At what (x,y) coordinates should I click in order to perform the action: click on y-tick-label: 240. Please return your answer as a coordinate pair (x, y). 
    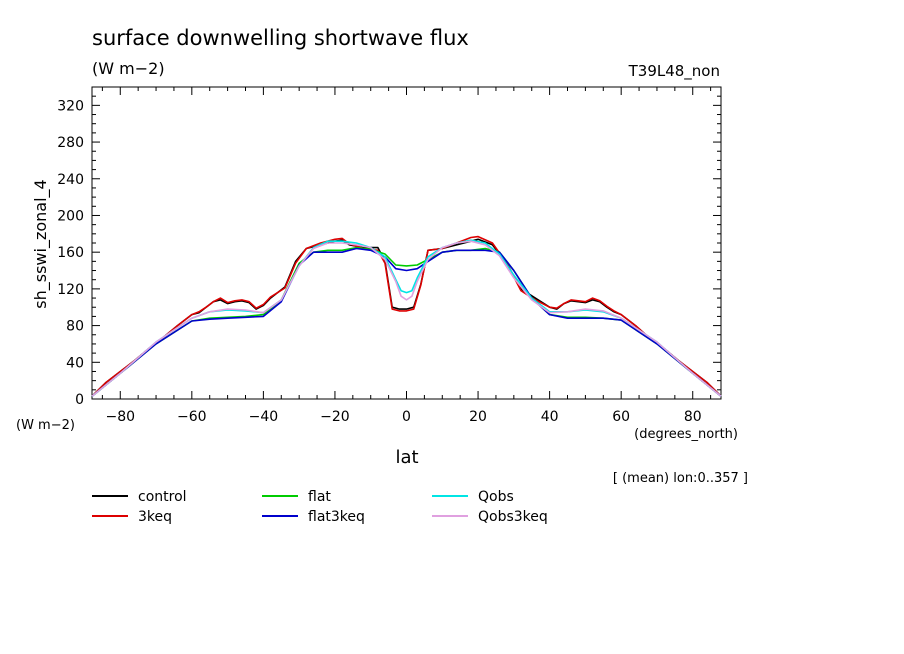
    Looking at the image, I should click on (70, 180).